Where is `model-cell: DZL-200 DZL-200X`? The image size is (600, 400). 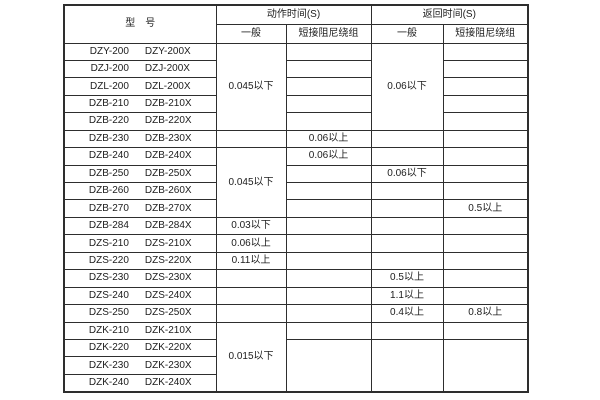
model-cell: DZL-200 DZL-200X is located at coordinates (140, 86).